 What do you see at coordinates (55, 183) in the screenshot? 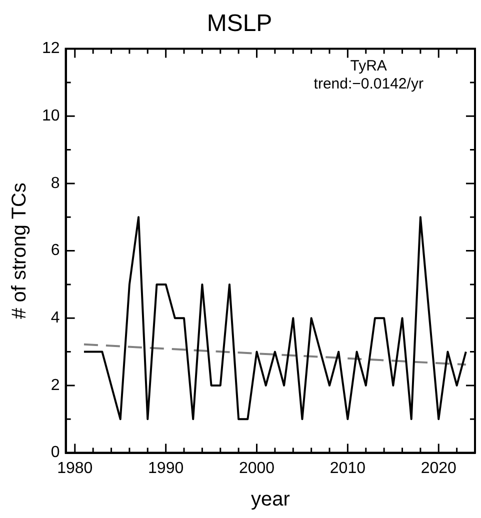
I see `y-tick-label: 8` at bounding box center [55, 183].